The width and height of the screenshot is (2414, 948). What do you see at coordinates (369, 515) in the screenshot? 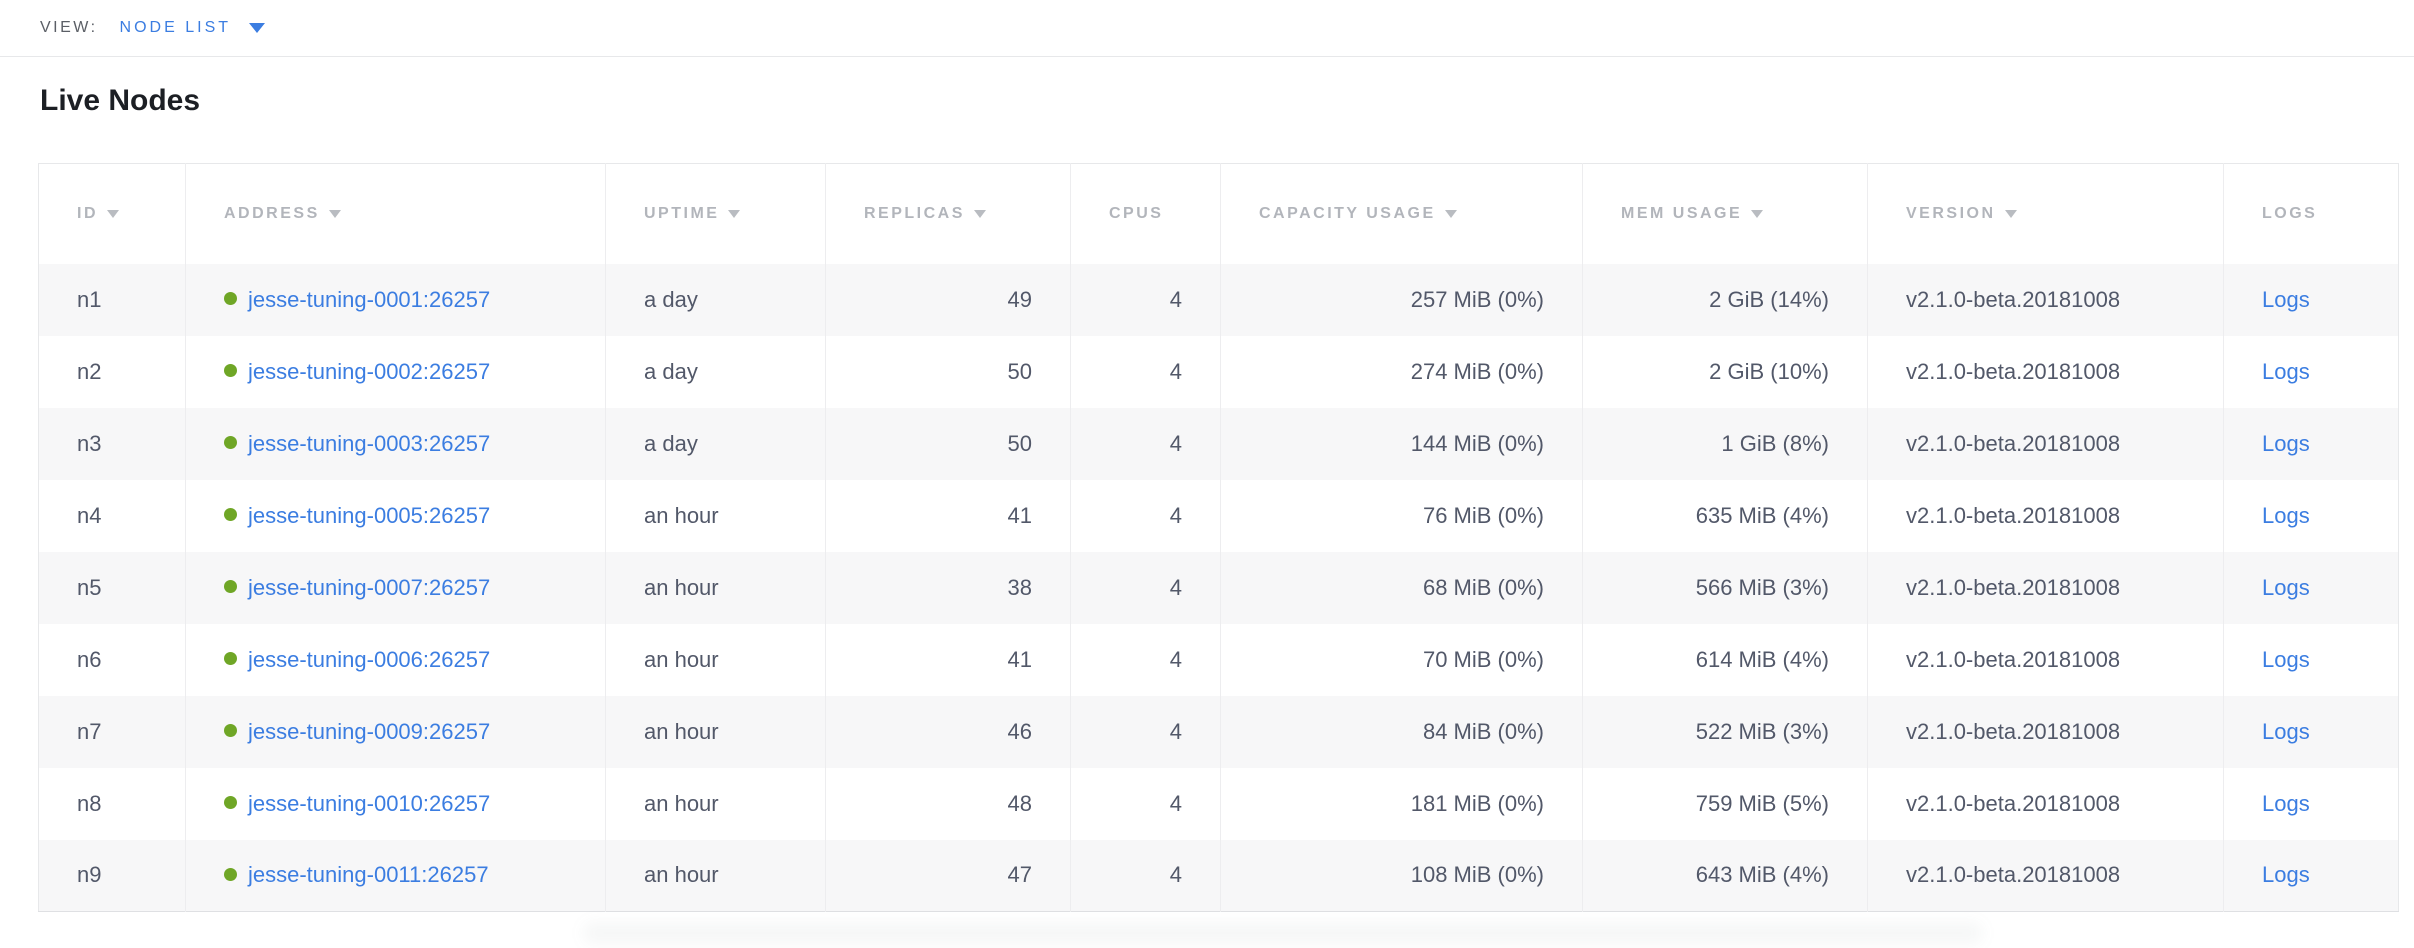
I see `node-address-link: jesse-tuning-0005:26257` at bounding box center [369, 515].